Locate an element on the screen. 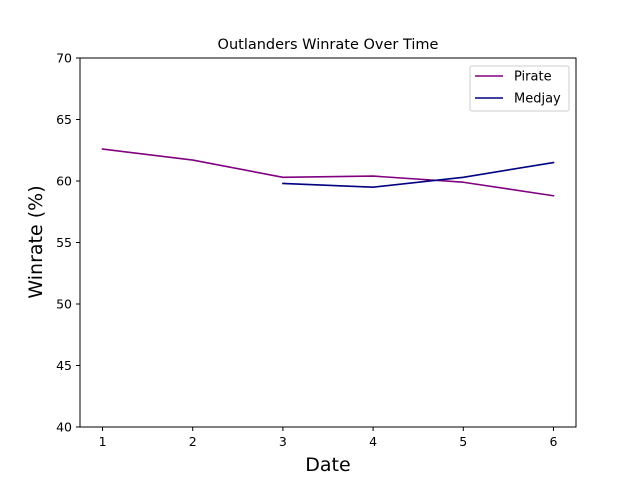  x-tick-label: 2 is located at coordinates (193, 441).